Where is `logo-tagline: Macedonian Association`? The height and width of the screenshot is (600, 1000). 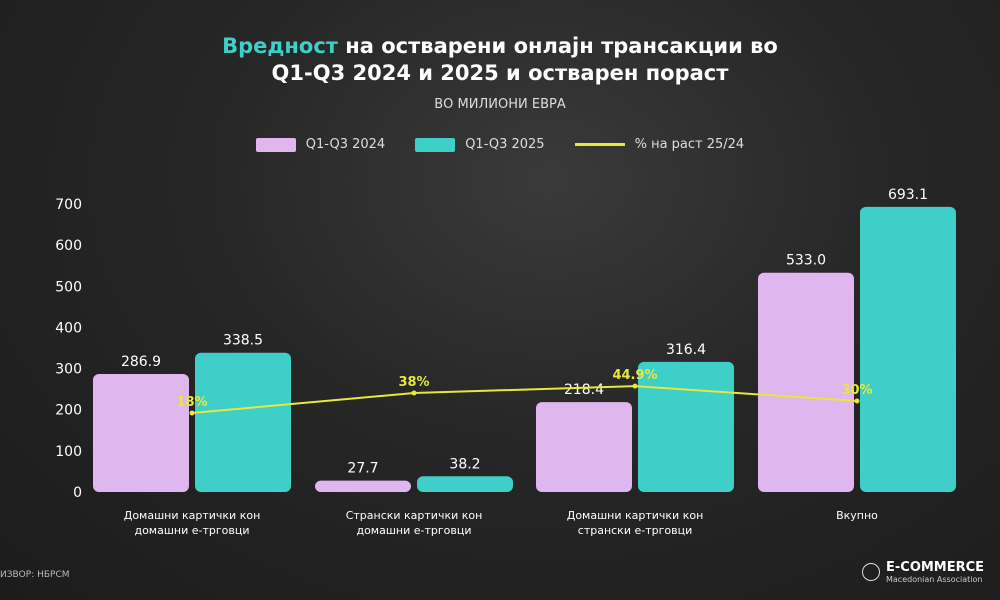 logo-tagline: Macedonian Association is located at coordinates (934, 579).